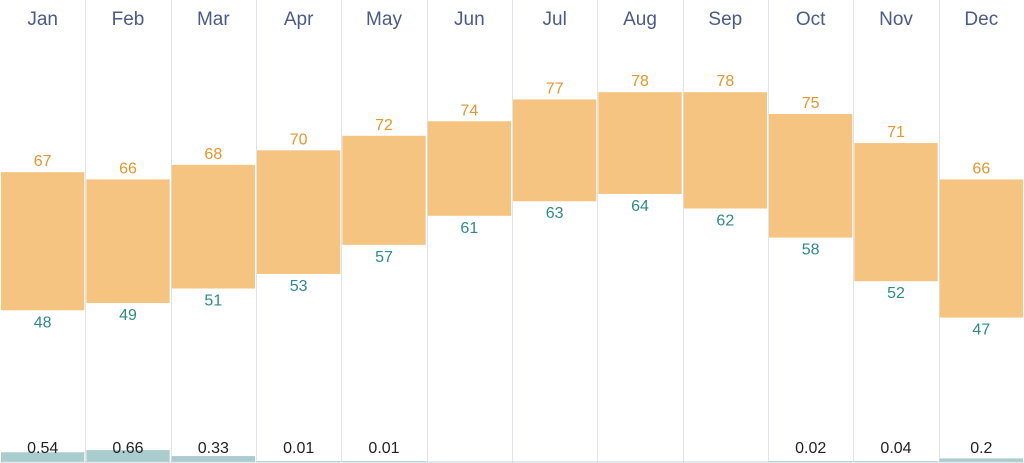 The height and width of the screenshot is (463, 1024). I want to click on temp-range-bar-may, so click(384, 190).